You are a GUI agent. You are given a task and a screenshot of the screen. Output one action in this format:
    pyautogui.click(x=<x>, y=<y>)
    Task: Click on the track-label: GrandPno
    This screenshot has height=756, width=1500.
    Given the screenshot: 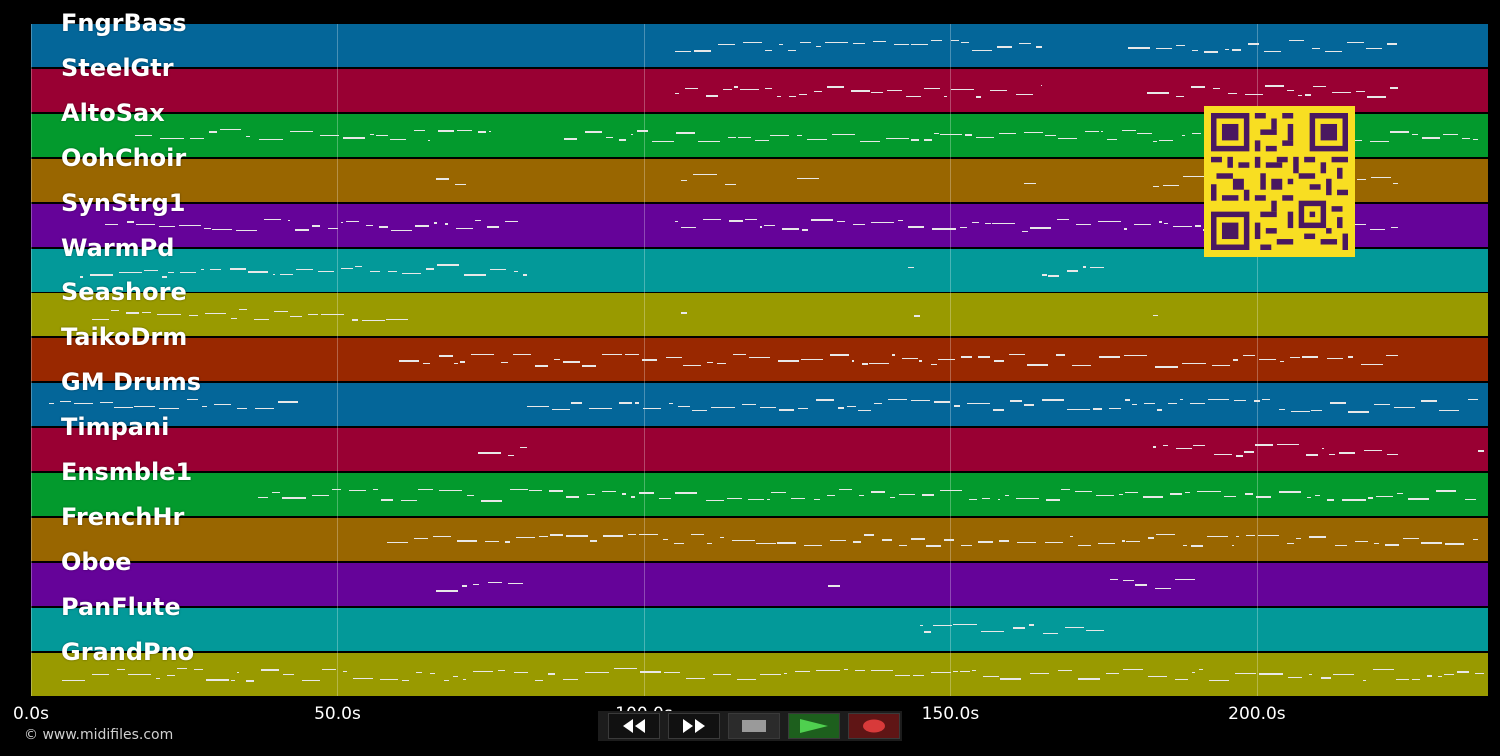 What is the action you would take?
    pyautogui.click(x=128, y=651)
    